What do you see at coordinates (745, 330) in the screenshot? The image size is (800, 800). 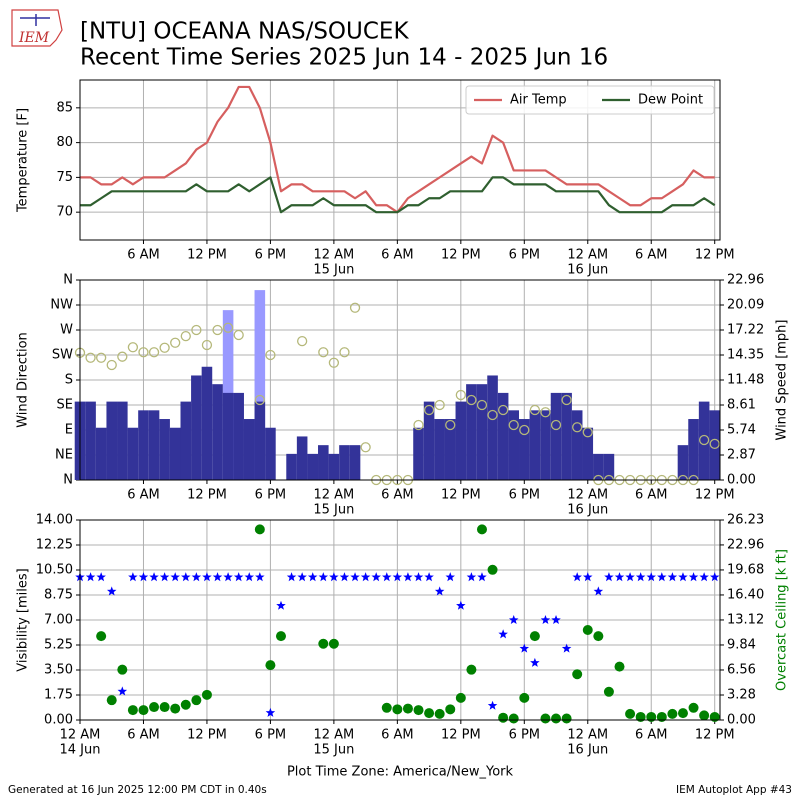 I see `y2-tick-label: 17.22` at bounding box center [745, 330].